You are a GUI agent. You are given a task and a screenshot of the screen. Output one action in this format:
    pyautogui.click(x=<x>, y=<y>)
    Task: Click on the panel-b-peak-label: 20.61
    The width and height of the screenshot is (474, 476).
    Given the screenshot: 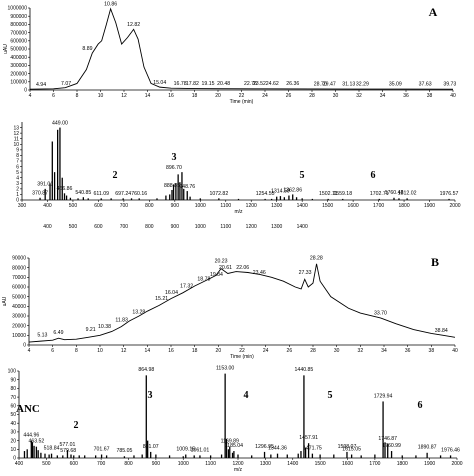 What is the action you would take?
    pyautogui.click(x=225, y=268)
    